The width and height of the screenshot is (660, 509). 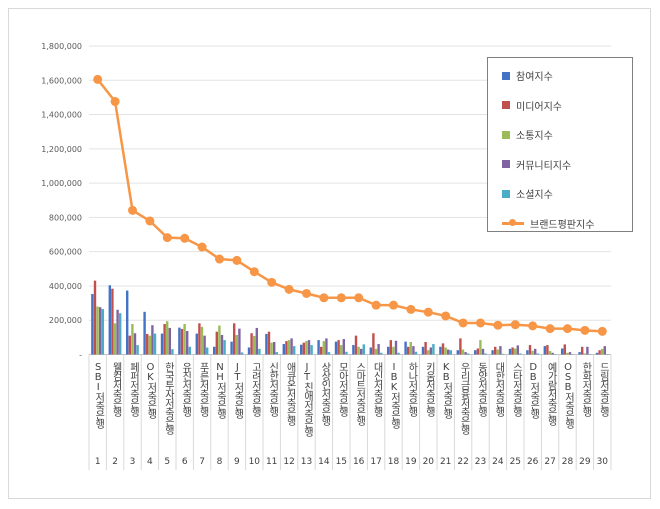 I want to click on legend-label: 참여지수, so click(x=534, y=77).